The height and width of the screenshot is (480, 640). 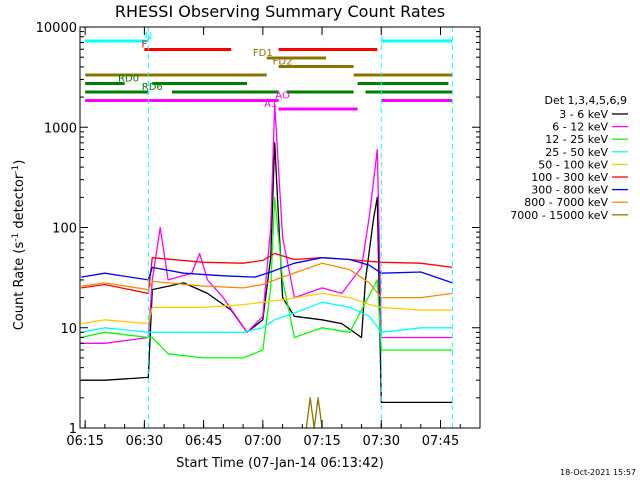 What do you see at coordinates (270, 104) in the screenshot?
I see `flag-label: A1` at bounding box center [270, 104].